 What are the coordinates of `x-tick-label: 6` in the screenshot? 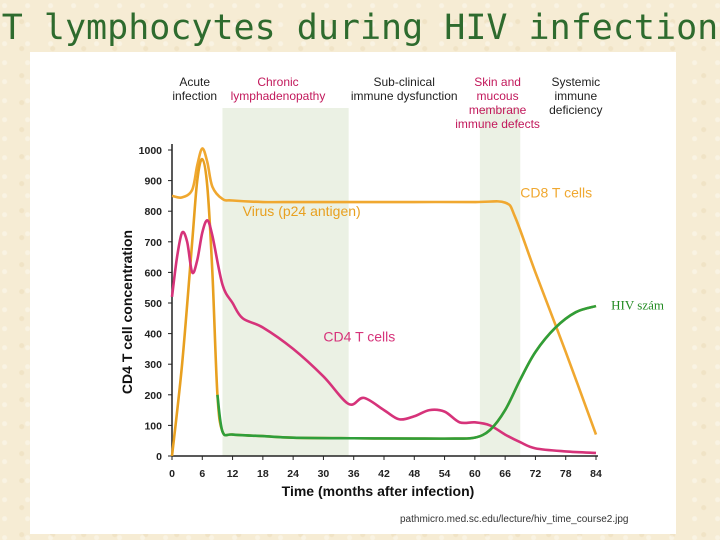 It's located at (202, 474).